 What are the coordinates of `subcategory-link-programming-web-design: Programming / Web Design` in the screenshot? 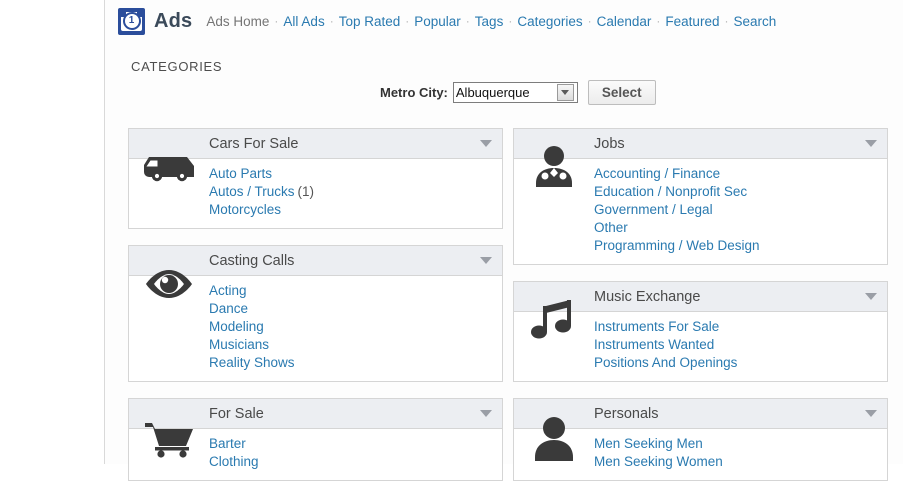 It's located at (677, 245).